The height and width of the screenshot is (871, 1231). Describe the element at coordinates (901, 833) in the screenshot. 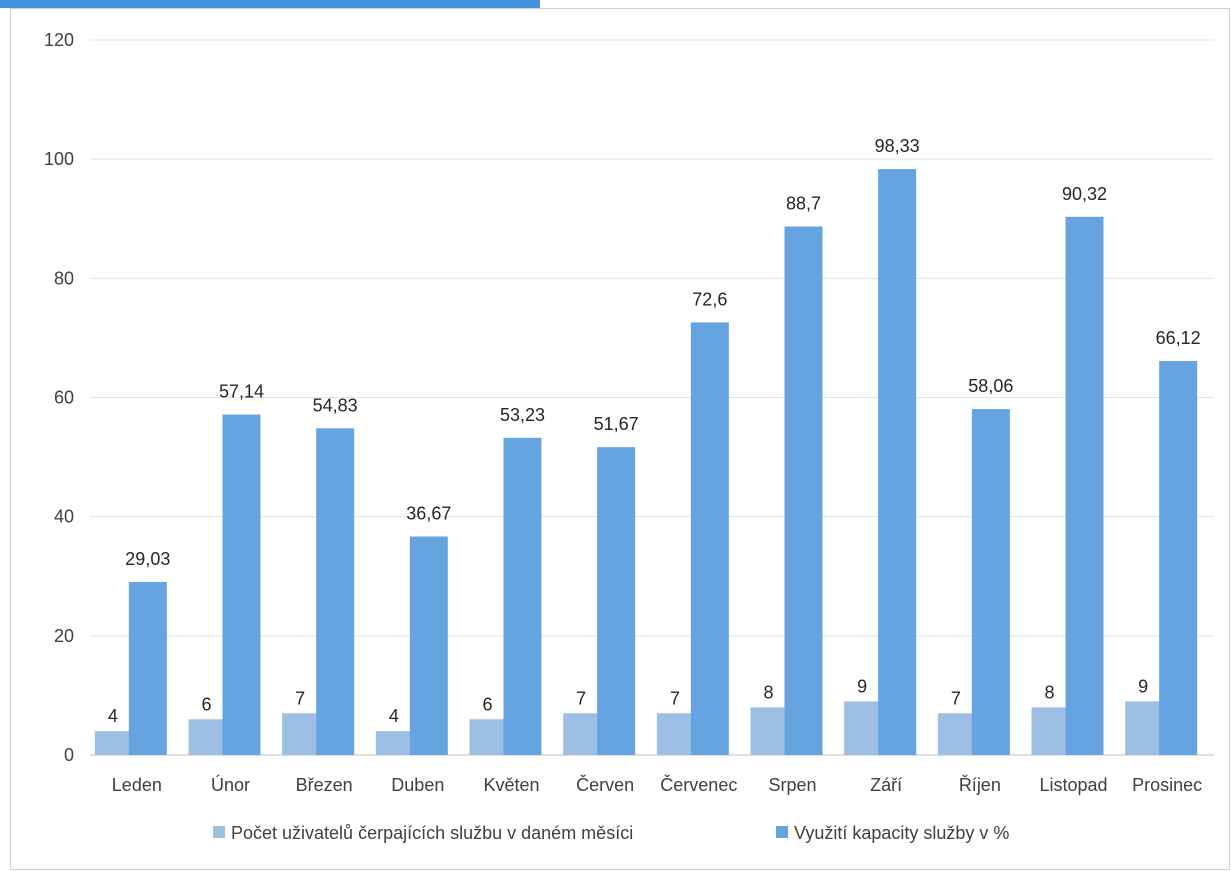

I see `legend-label-series-2: Využití kapacity služby v %` at that location.